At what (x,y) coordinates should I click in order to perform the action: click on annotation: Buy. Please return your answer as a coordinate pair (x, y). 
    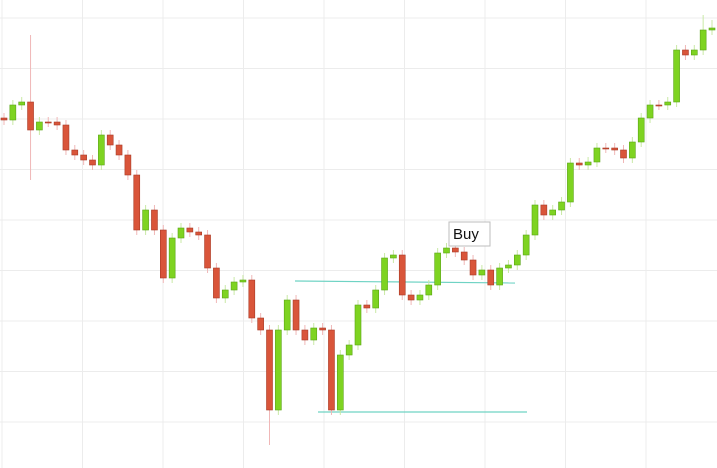
    Looking at the image, I should click on (466, 234).